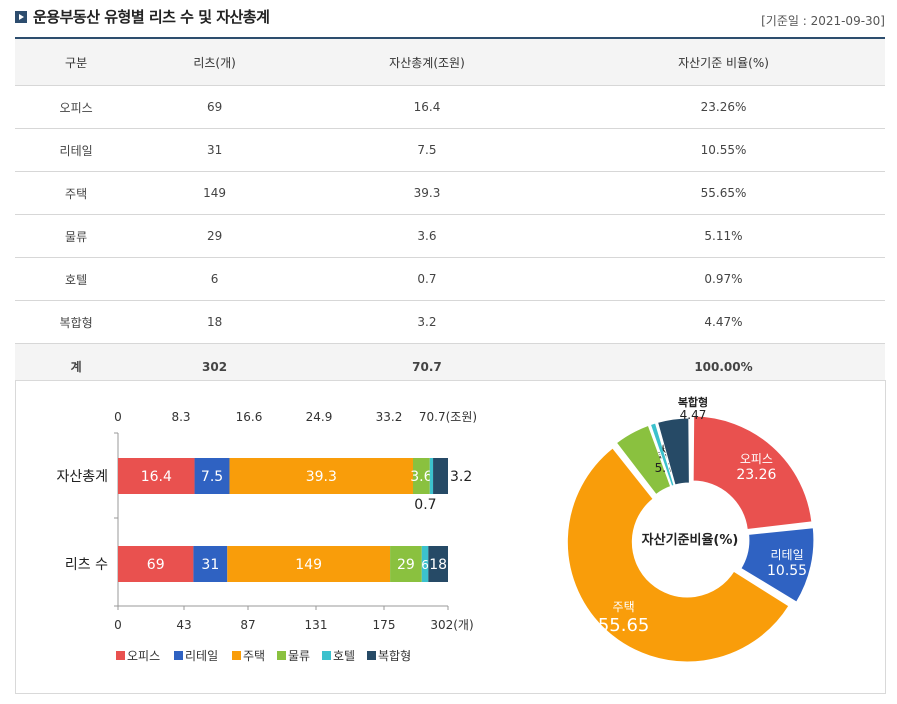 Image resolution: width=897 pixels, height=704 pixels. What do you see at coordinates (76, 322) in the screenshot?
I see `table-cell: 복합형` at bounding box center [76, 322].